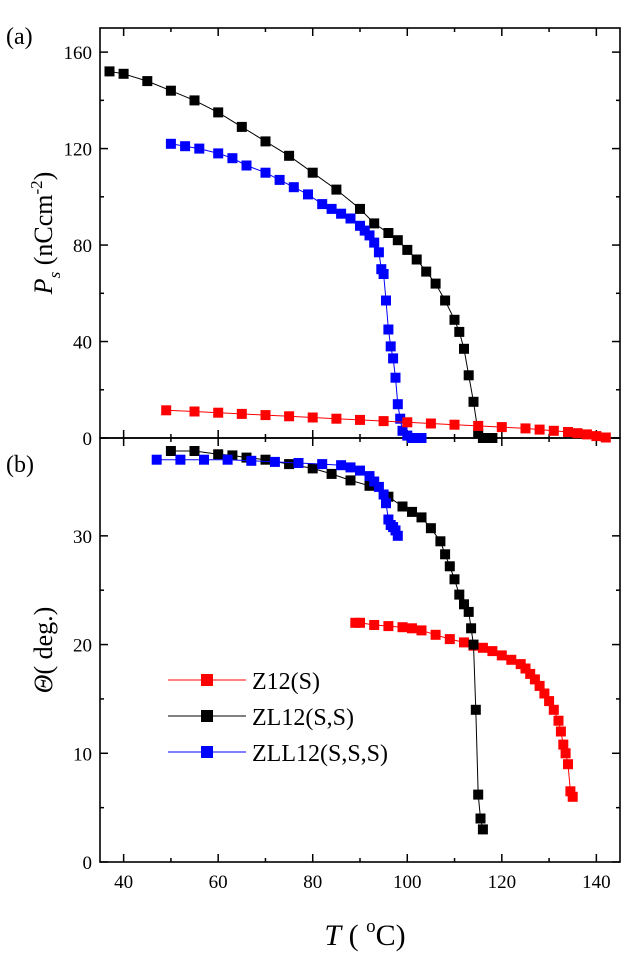 The width and height of the screenshot is (633, 956). What do you see at coordinates (397, 240) in the screenshot?
I see `point-a-zl12-s-s--14` at bounding box center [397, 240].